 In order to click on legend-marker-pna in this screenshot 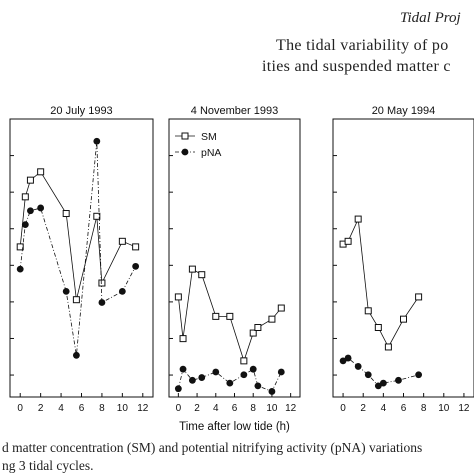, I will do `click(185, 152)`.